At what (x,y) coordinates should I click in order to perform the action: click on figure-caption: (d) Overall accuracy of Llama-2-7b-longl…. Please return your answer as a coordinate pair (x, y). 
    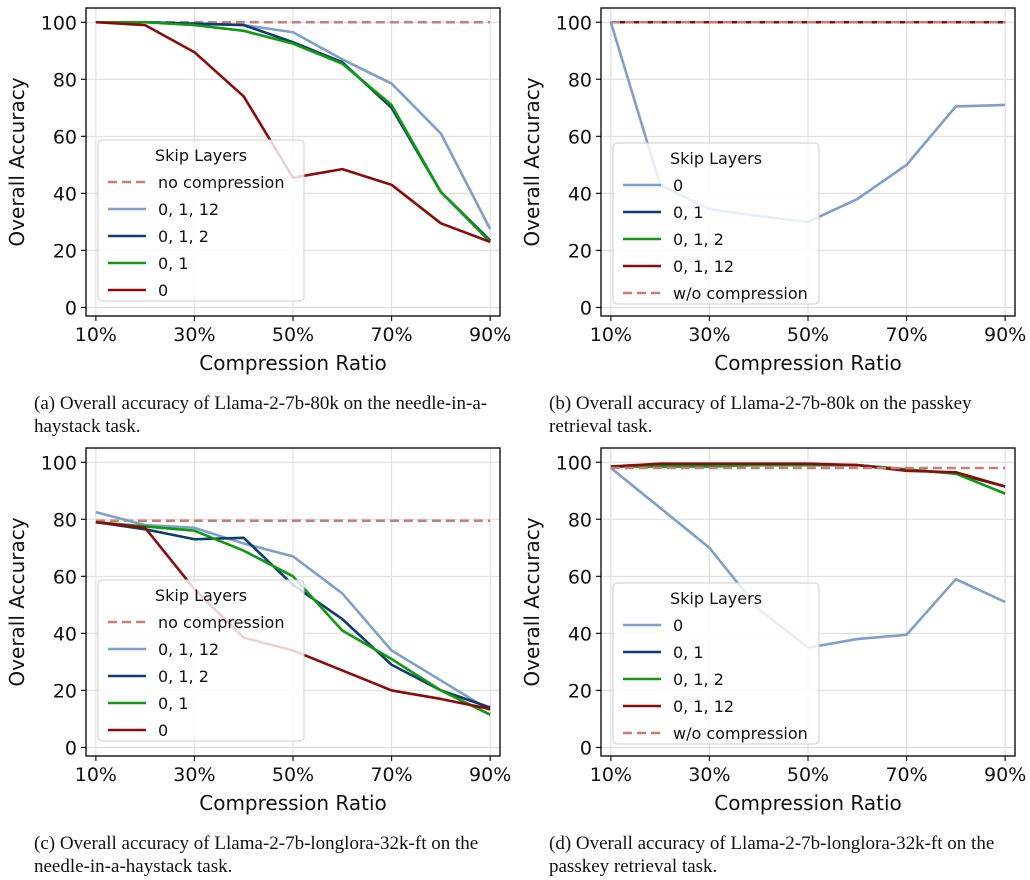
    Looking at the image, I should click on (772, 855).